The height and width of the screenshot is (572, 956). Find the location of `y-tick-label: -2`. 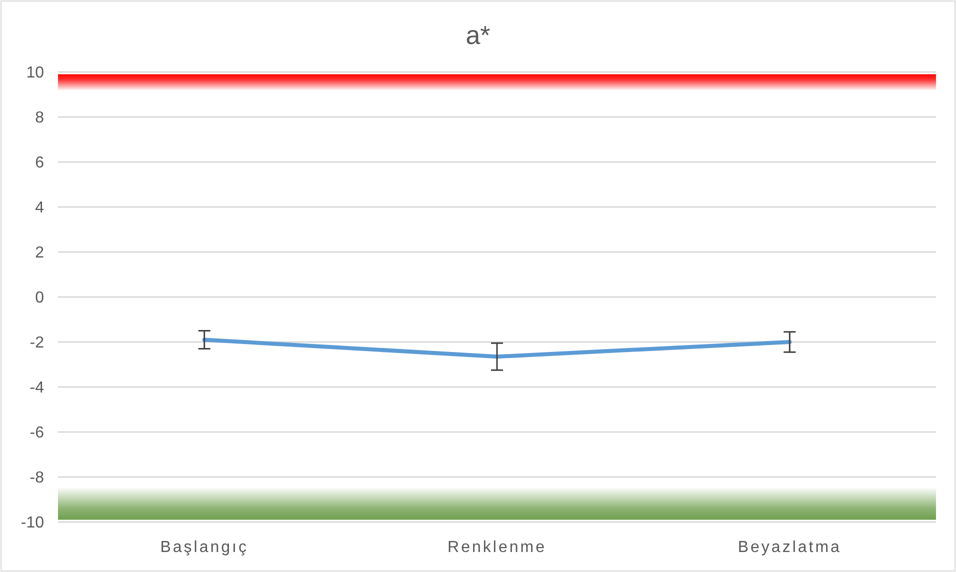

y-tick-label: -2 is located at coordinates (37, 343).